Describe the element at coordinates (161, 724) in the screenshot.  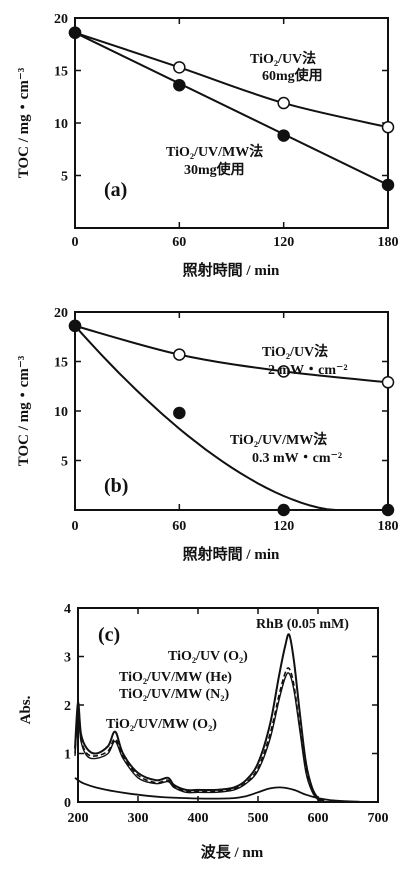
I see `panel-c-series-4-label: TiO₂/UV/MW (O₂)` at that location.